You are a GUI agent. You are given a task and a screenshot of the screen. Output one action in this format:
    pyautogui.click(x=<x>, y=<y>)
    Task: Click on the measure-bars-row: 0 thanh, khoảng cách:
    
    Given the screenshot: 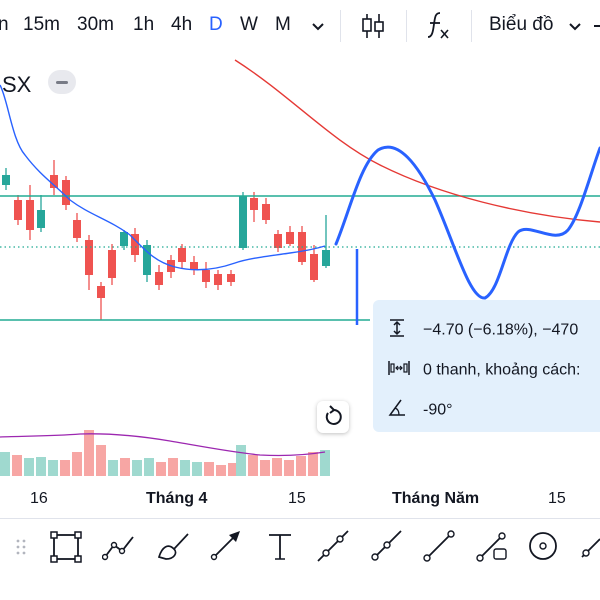 What is the action you would take?
    pyautogui.click(x=483, y=370)
    